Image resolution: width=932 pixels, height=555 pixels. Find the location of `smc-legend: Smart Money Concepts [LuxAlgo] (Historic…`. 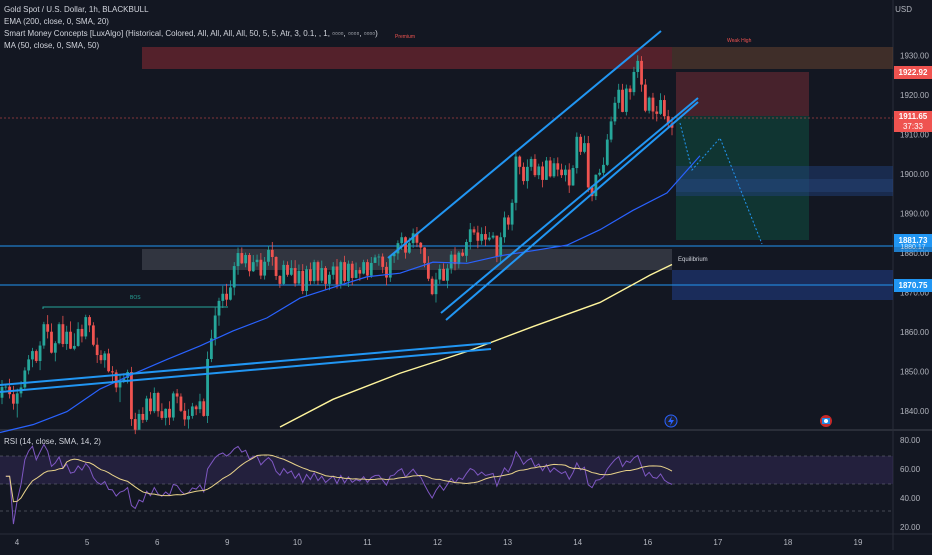

smc-legend: Smart Money Concepts [LuxAlgo] (Historic… is located at coordinates (191, 33).